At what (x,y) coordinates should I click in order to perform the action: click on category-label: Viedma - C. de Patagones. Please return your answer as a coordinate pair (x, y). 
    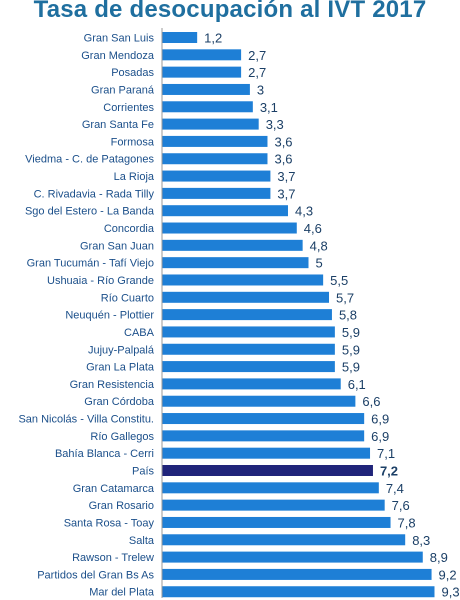
    Looking at the image, I should click on (89, 160).